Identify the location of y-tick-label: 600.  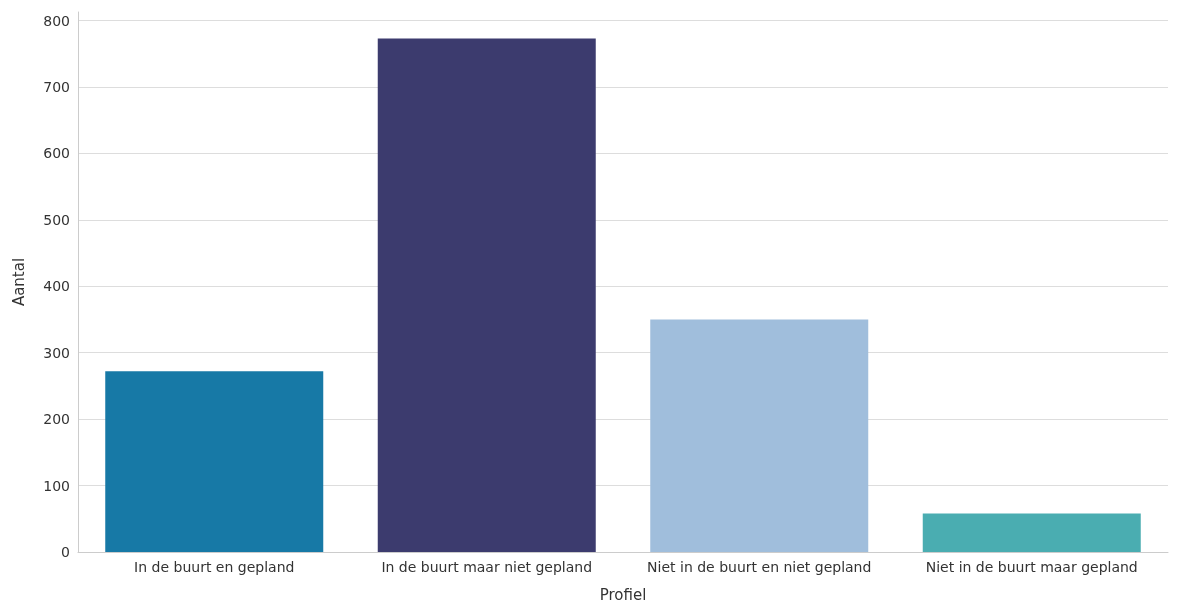
(56, 153).